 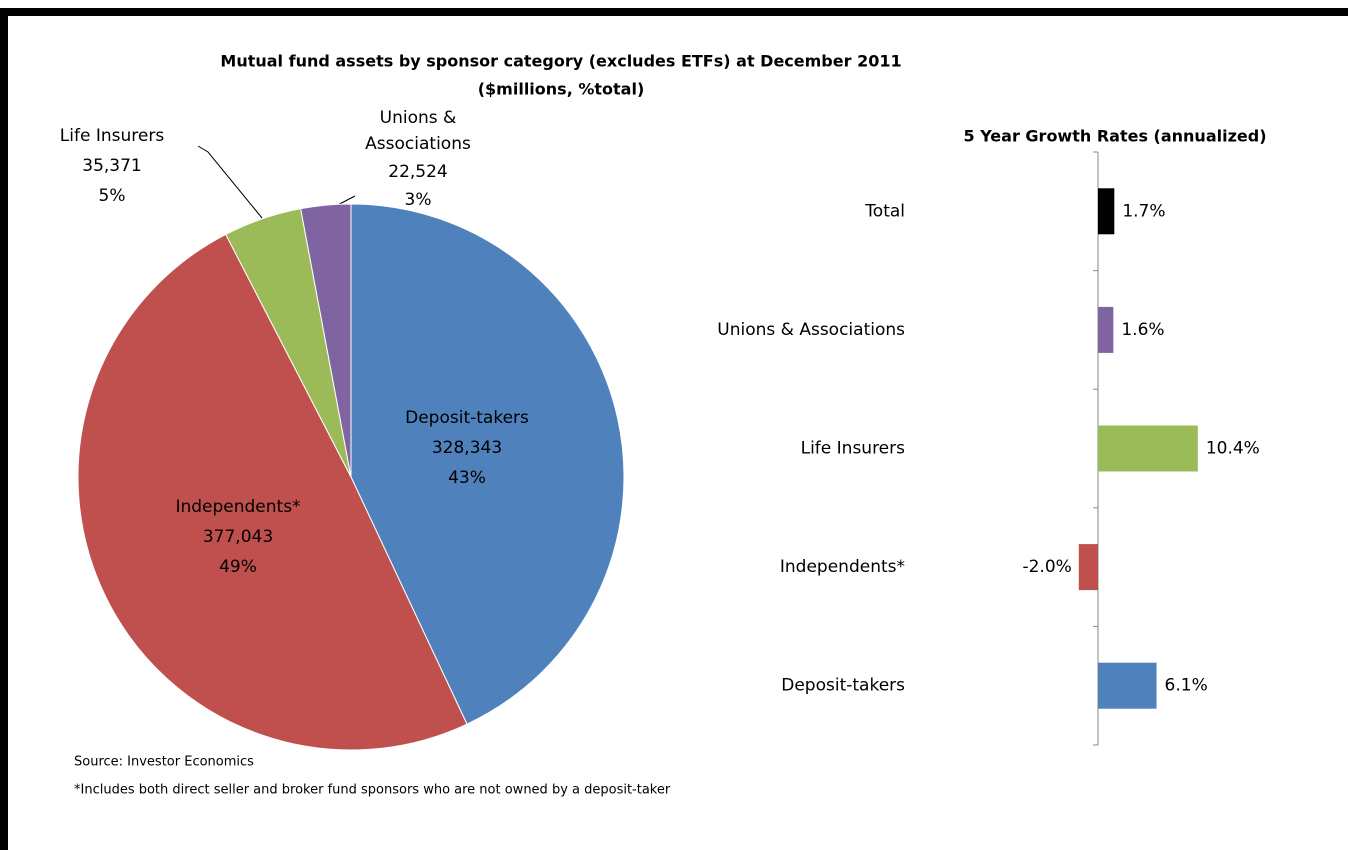 I want to click on category-label: Total, so click(x=884, y=211).